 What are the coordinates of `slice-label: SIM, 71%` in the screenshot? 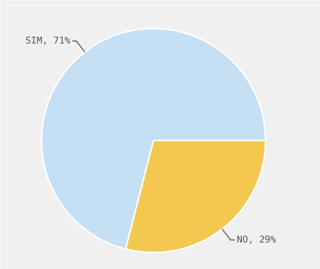 It's located at (48, 40).